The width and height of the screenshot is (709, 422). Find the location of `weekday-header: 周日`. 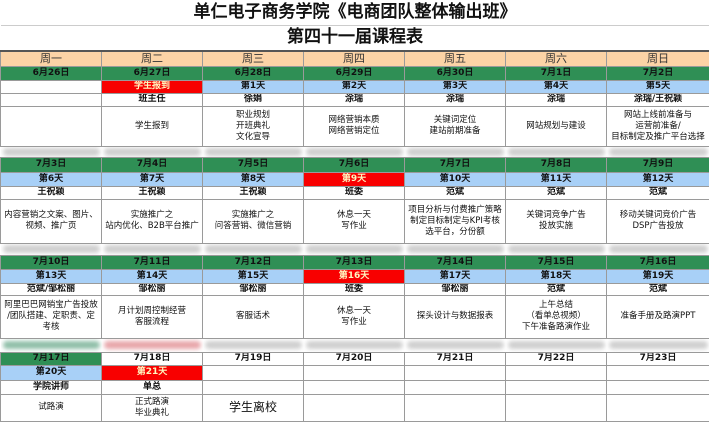

weekday-header: 周日 is located at coordinates (658, 58).